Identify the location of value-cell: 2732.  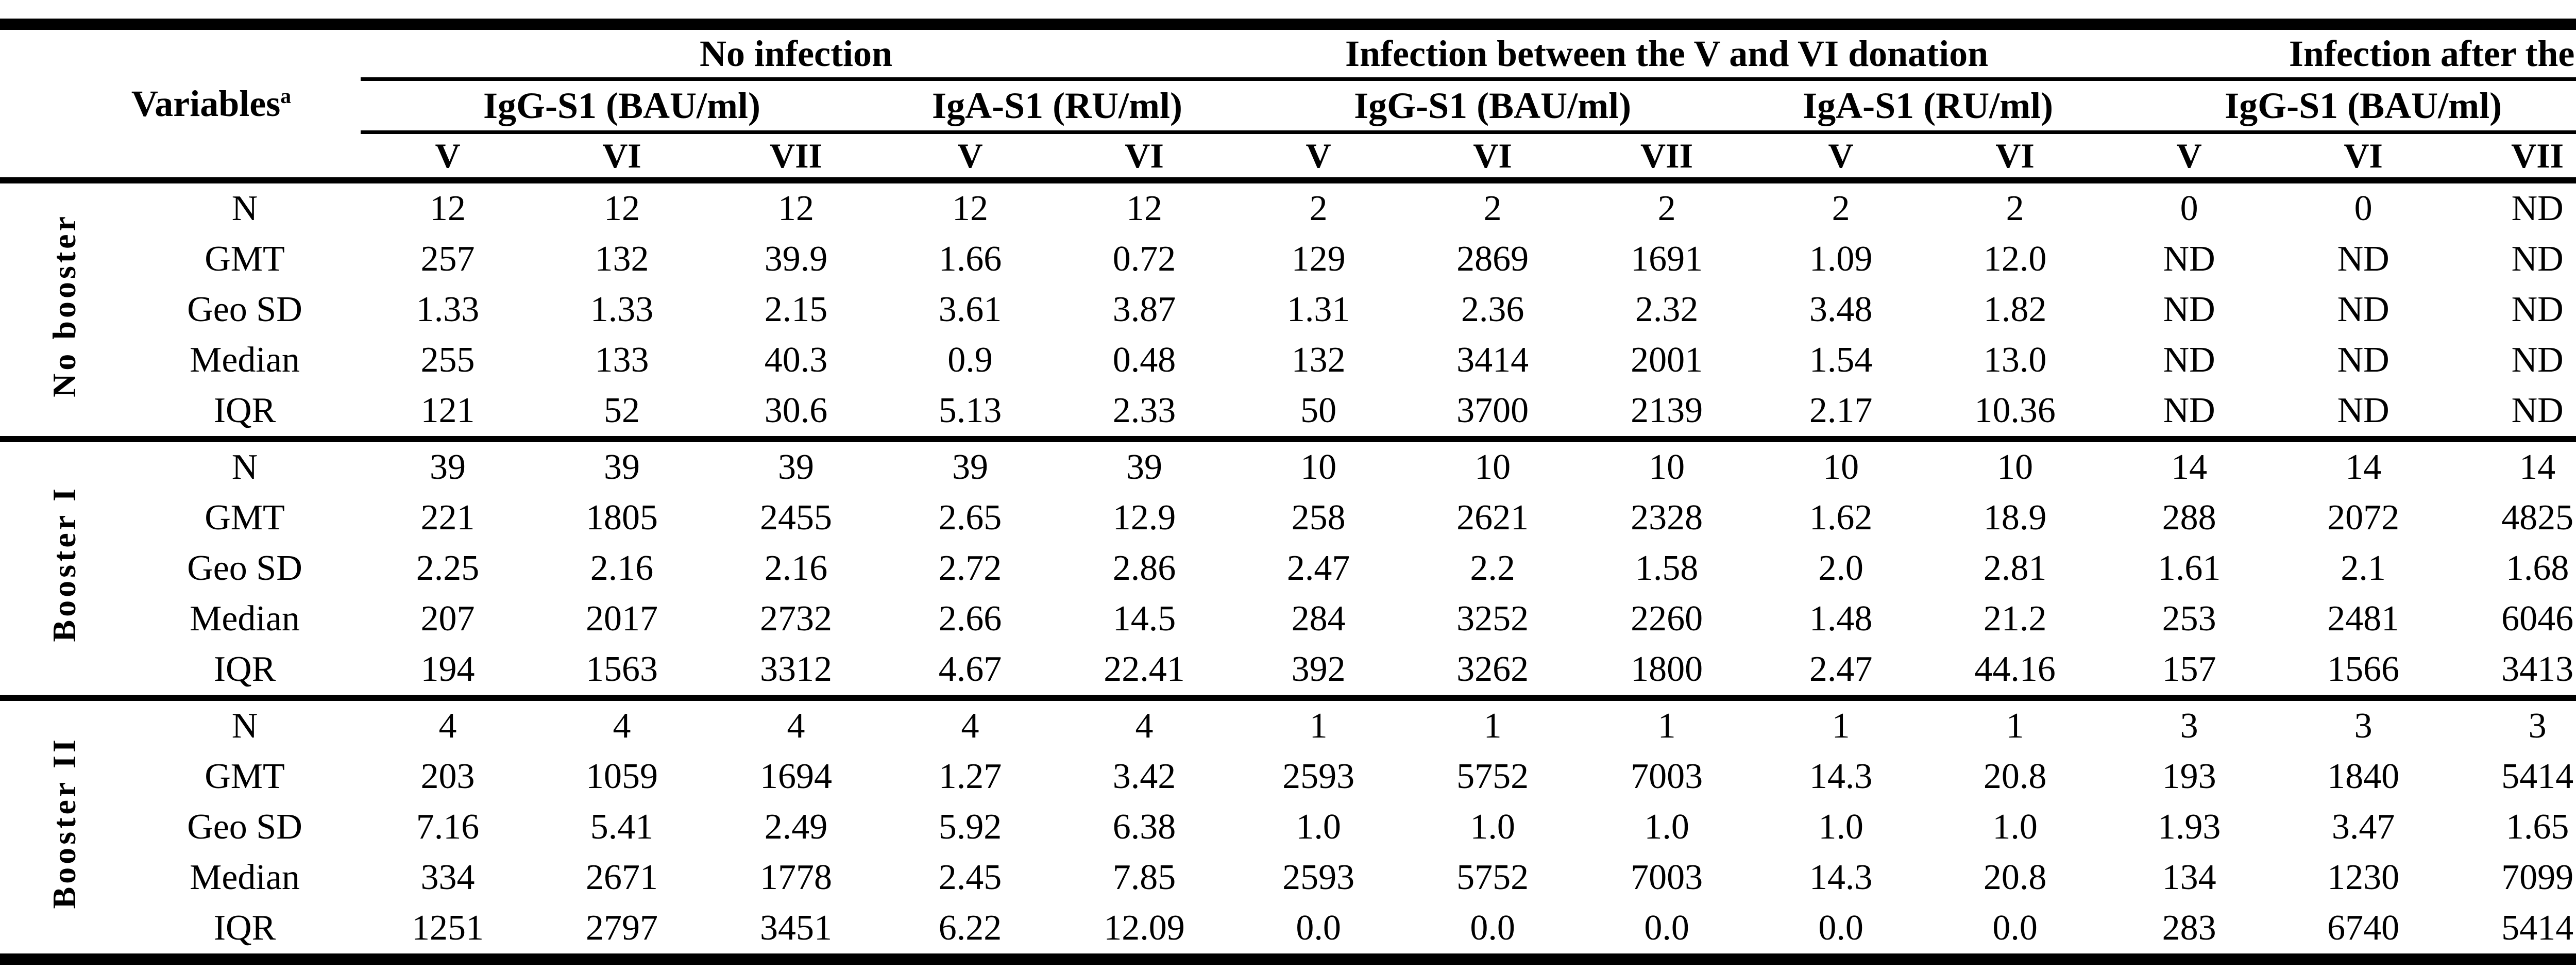
(796, 619).